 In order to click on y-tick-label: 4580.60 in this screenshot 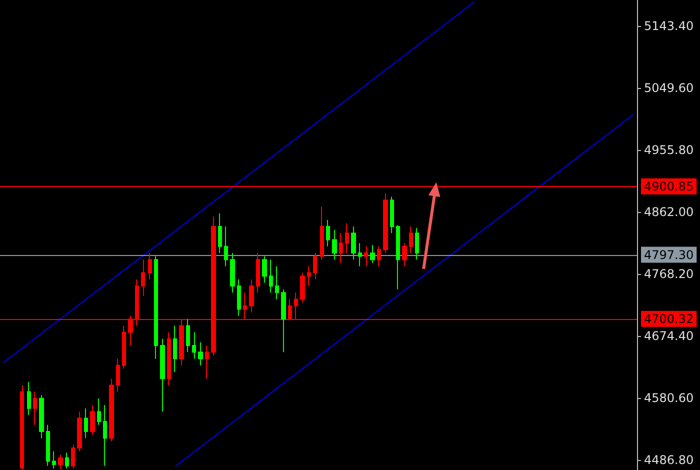, I will do `click(669, 398)`.